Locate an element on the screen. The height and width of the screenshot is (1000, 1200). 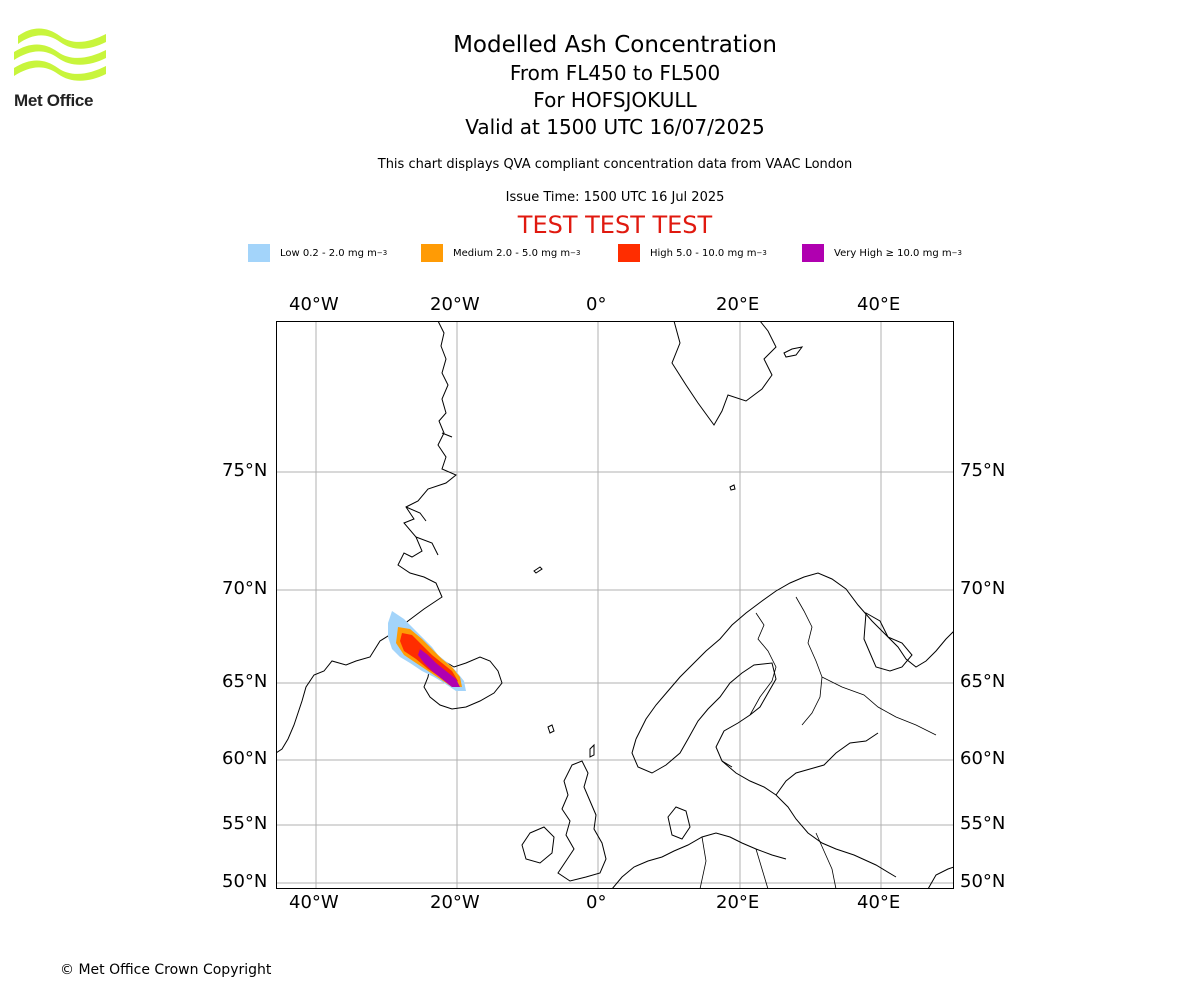
legend-item-high: High 5.0 - 10.0 mg m −3 is located at coordinates (692, 253).